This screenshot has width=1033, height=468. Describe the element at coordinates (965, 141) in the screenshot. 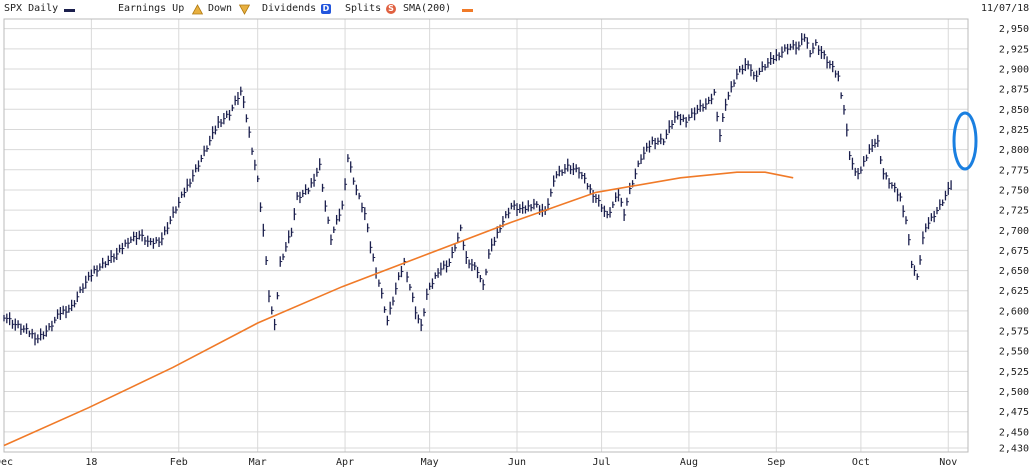

I see `highlight-ellipse` at that location.